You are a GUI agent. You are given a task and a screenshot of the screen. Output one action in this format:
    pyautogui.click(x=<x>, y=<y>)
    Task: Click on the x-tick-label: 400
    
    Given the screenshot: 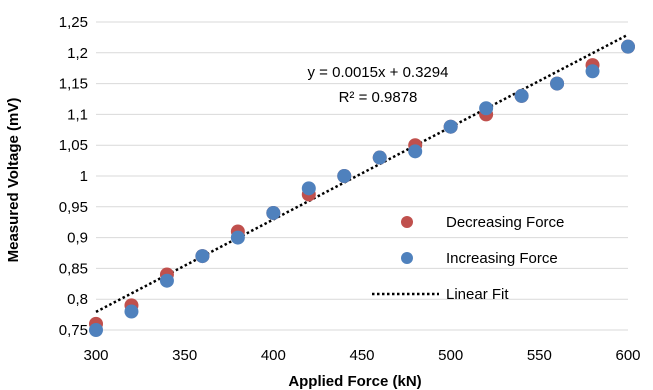 What is the action you would take?
    pyautogui.click(x=273, y=355)
    